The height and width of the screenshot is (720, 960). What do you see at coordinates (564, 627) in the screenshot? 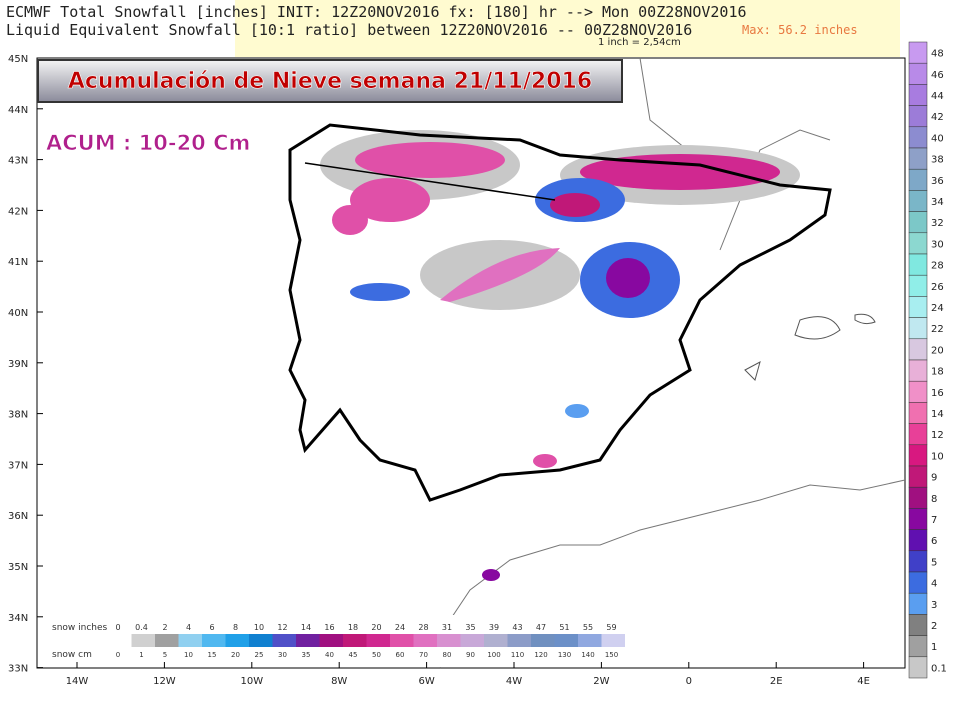
I see `legend-inch: 51` at bounding box center [564, 627].